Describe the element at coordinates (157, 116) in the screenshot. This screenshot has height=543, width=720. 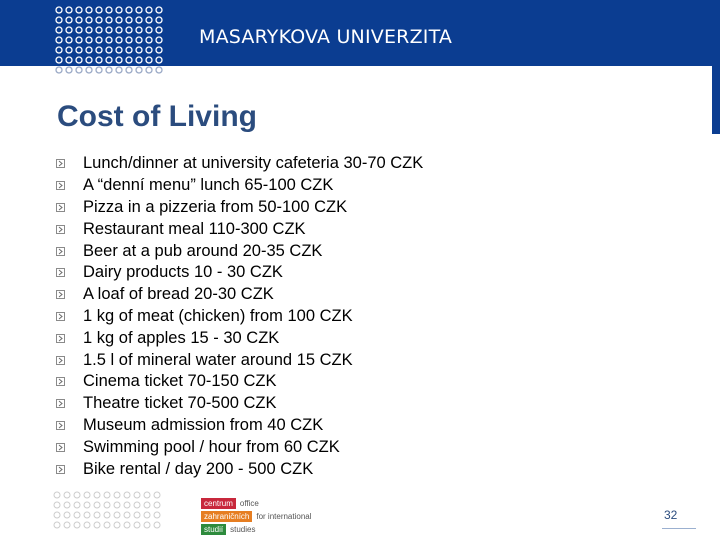
I see `page-title: Cost of Living` at that location.